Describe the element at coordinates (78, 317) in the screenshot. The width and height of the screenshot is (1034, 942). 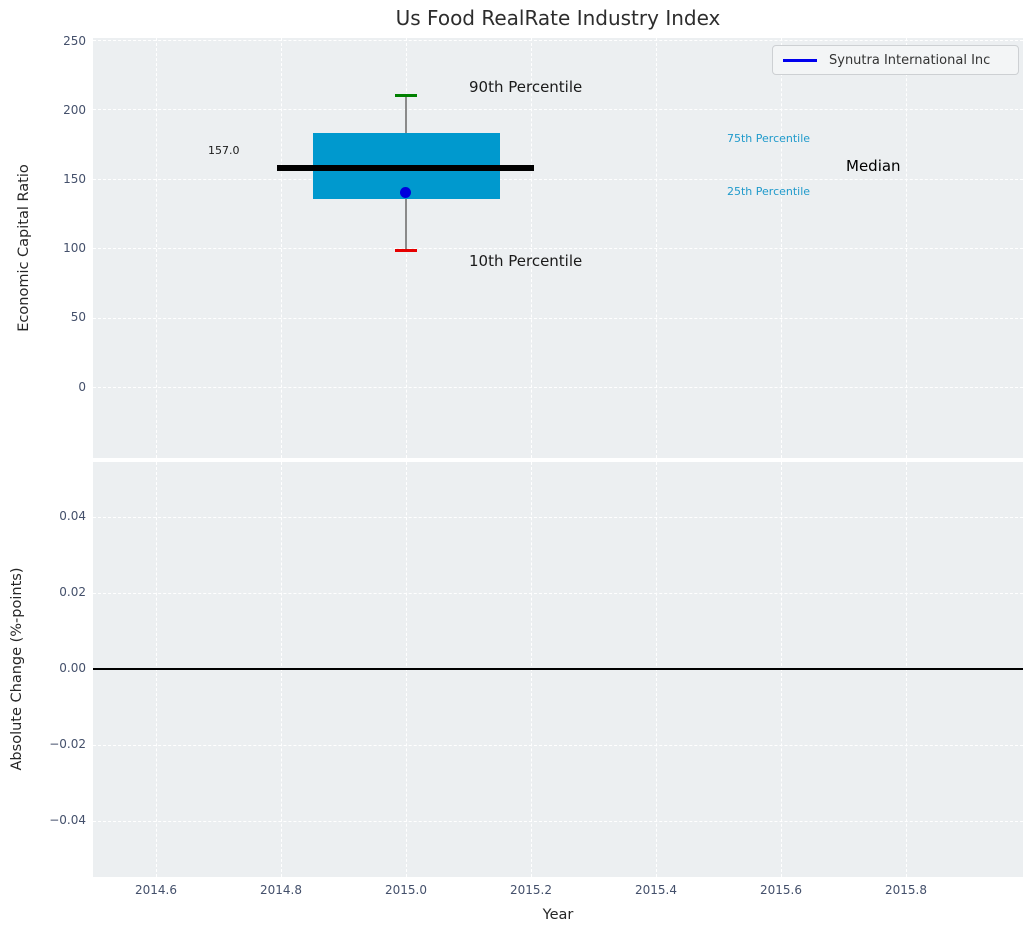
I see `ytick-top: 50` at that location.